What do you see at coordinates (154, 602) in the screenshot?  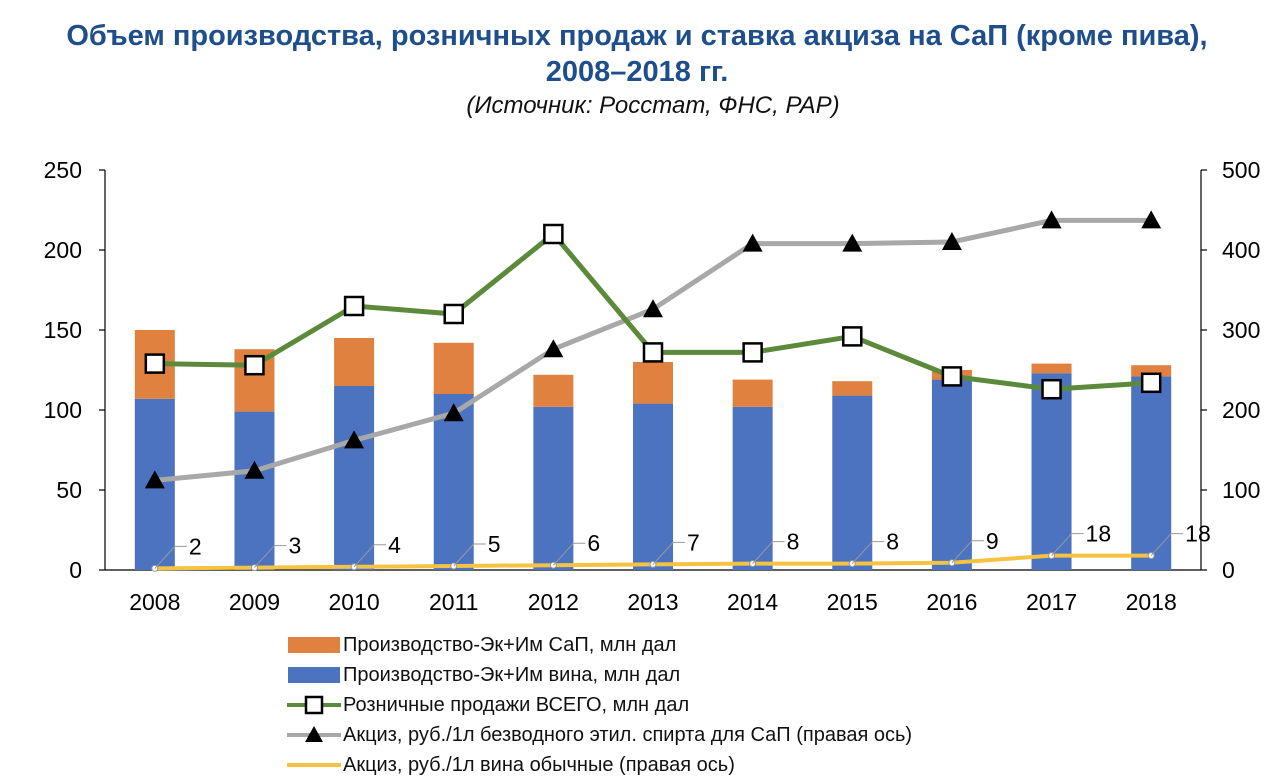 I see `x-axis-tick-label: 2008` at bounding box center [154, 602].